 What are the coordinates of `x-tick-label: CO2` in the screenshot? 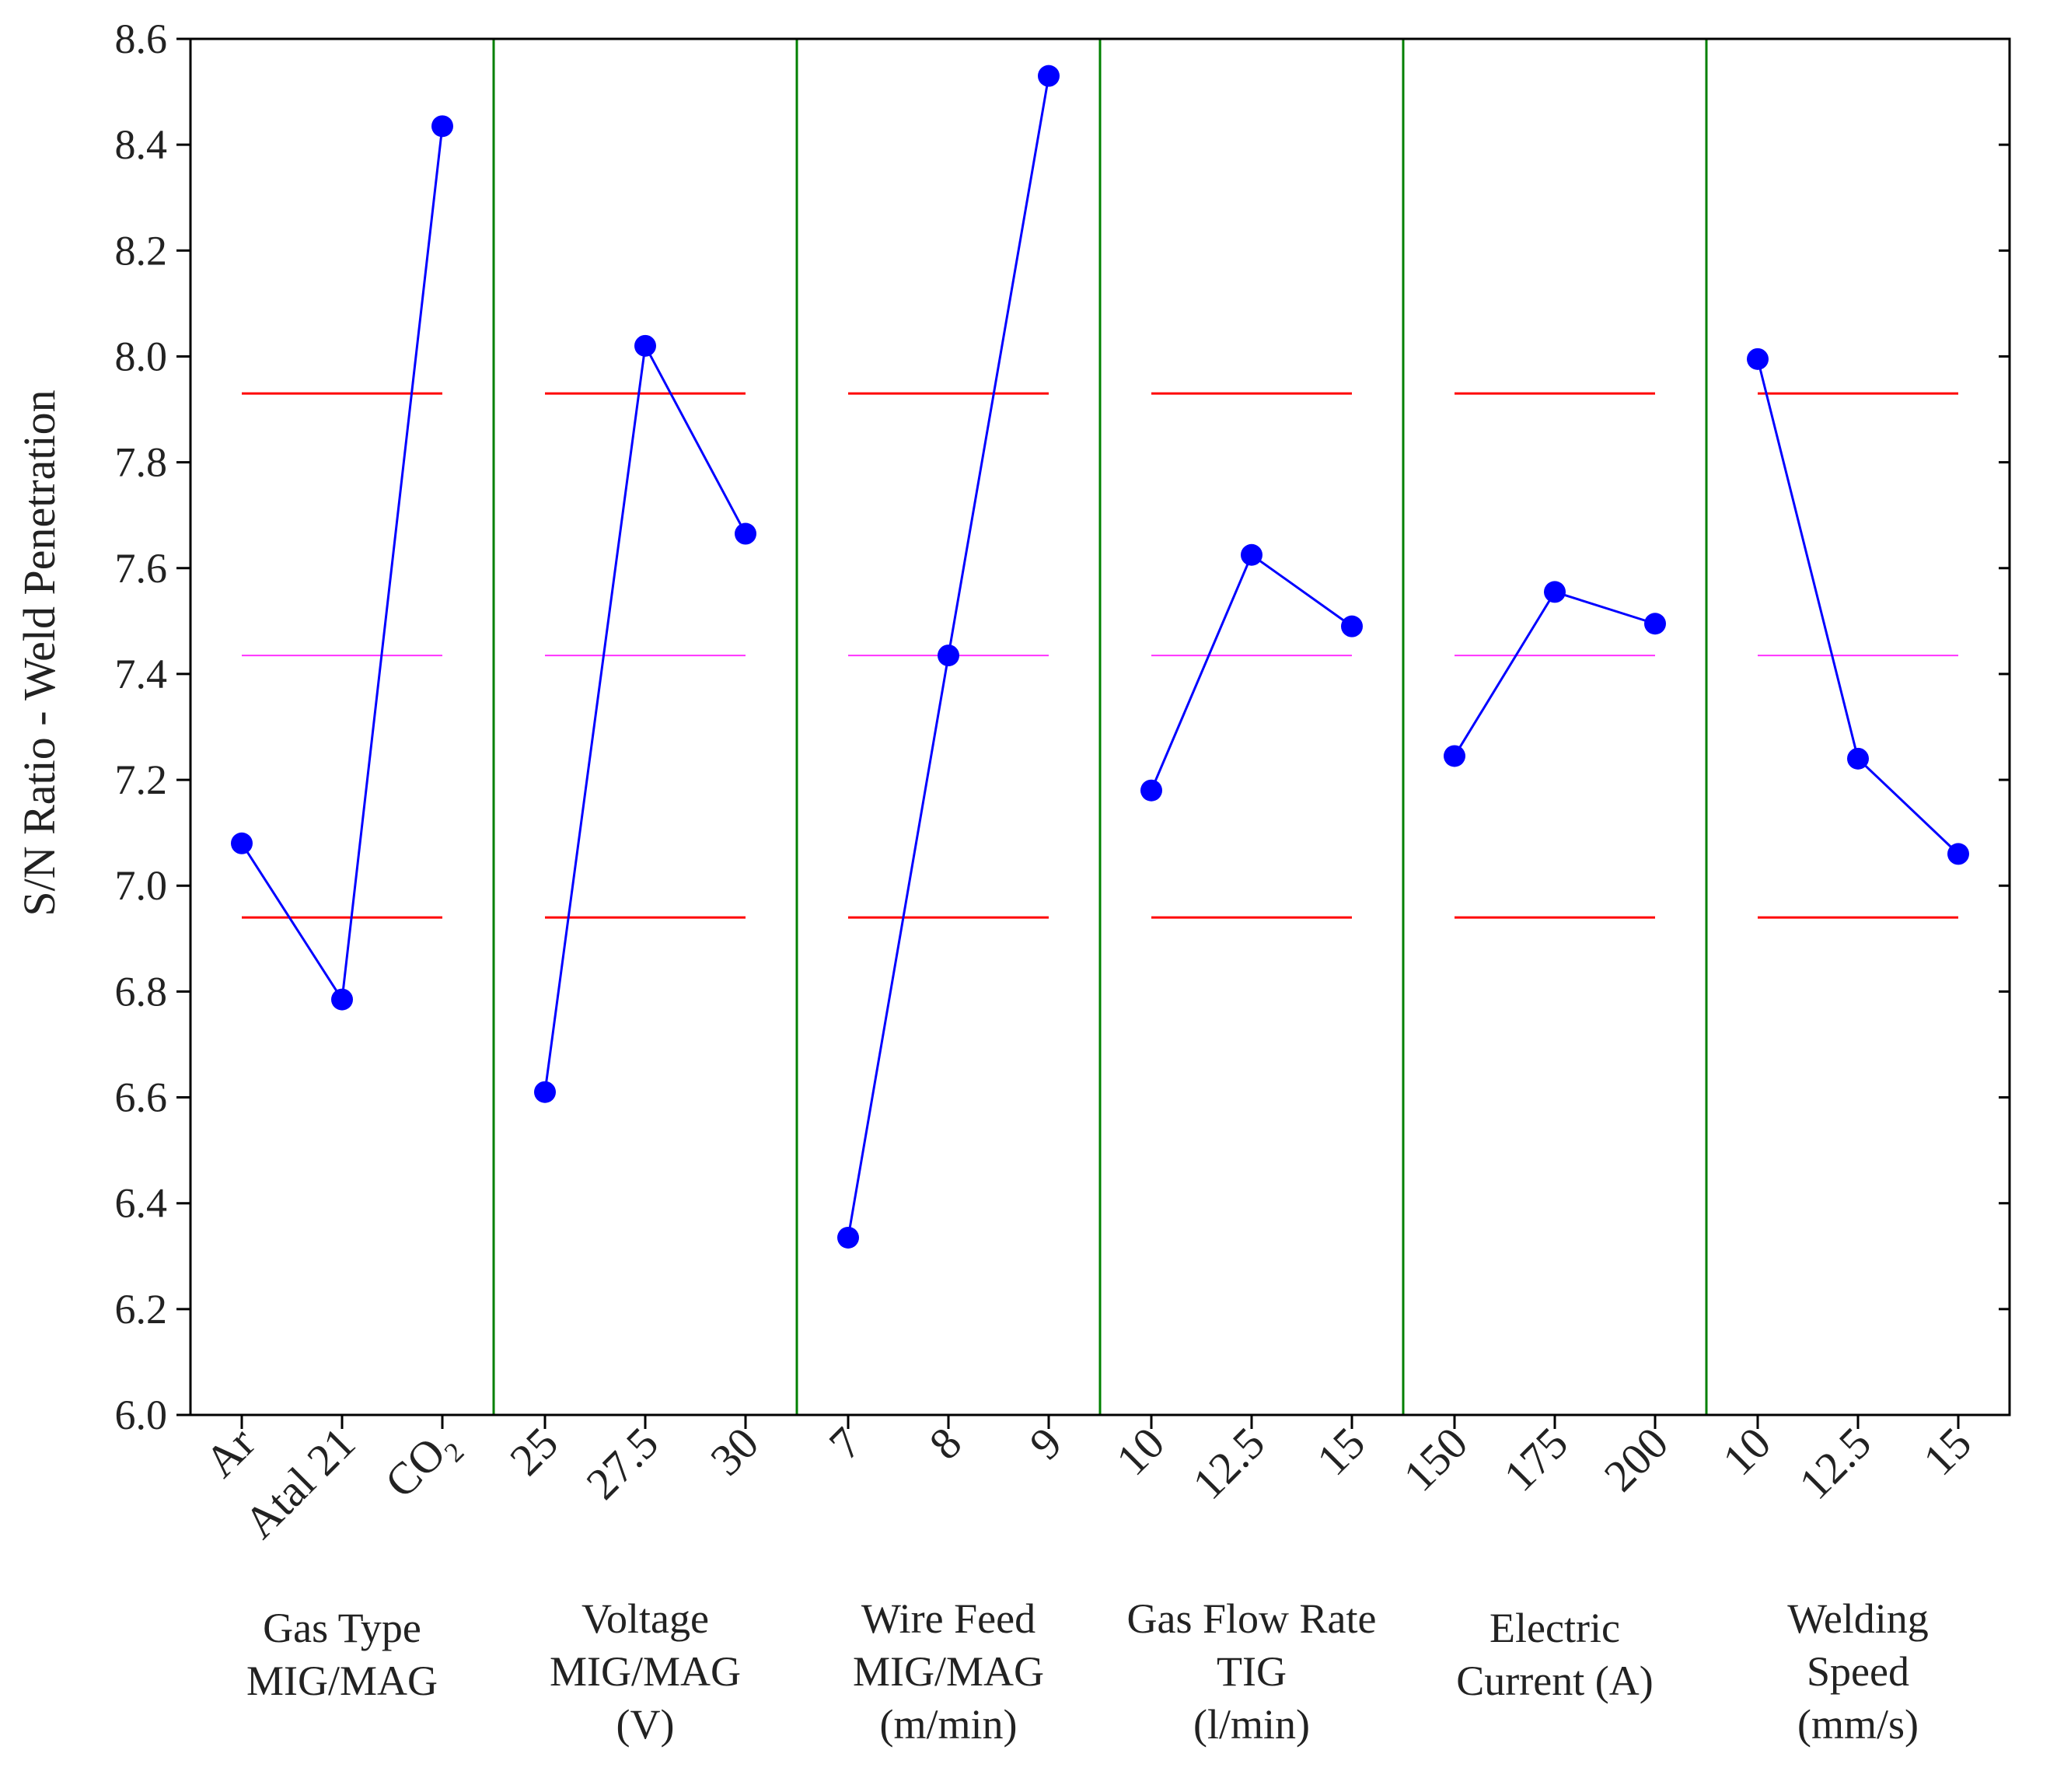 It's located at (422, 1464).